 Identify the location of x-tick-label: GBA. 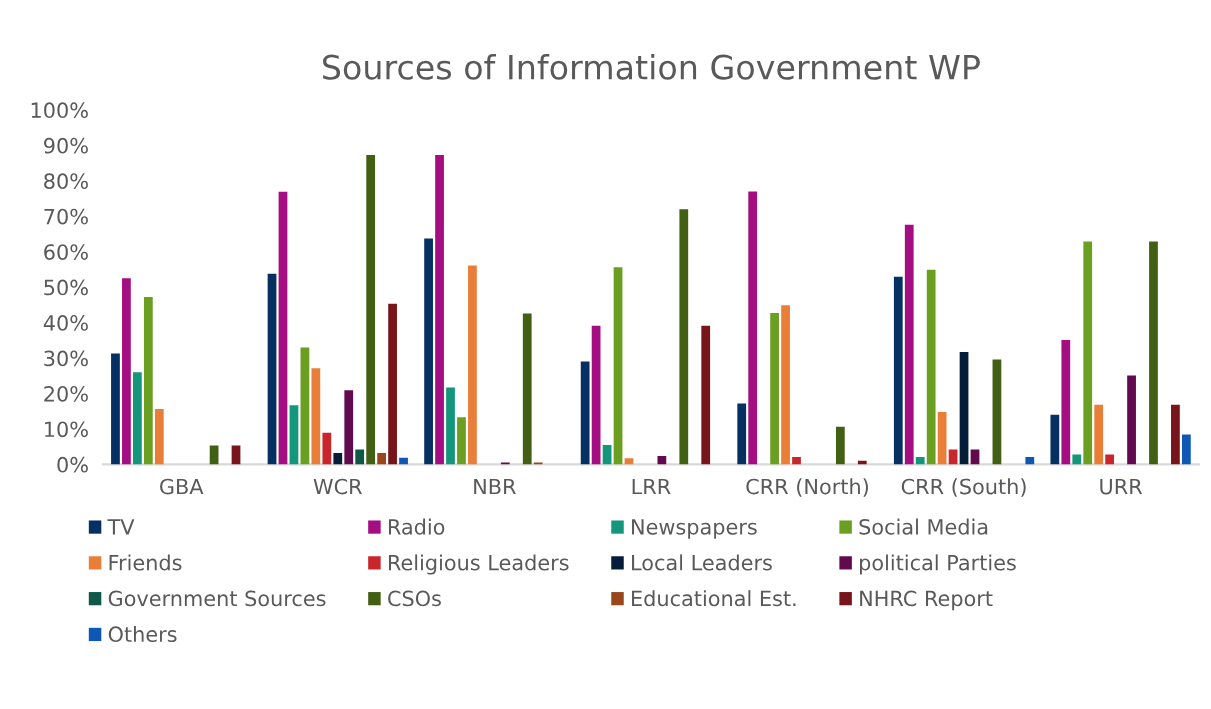
(182, 486).